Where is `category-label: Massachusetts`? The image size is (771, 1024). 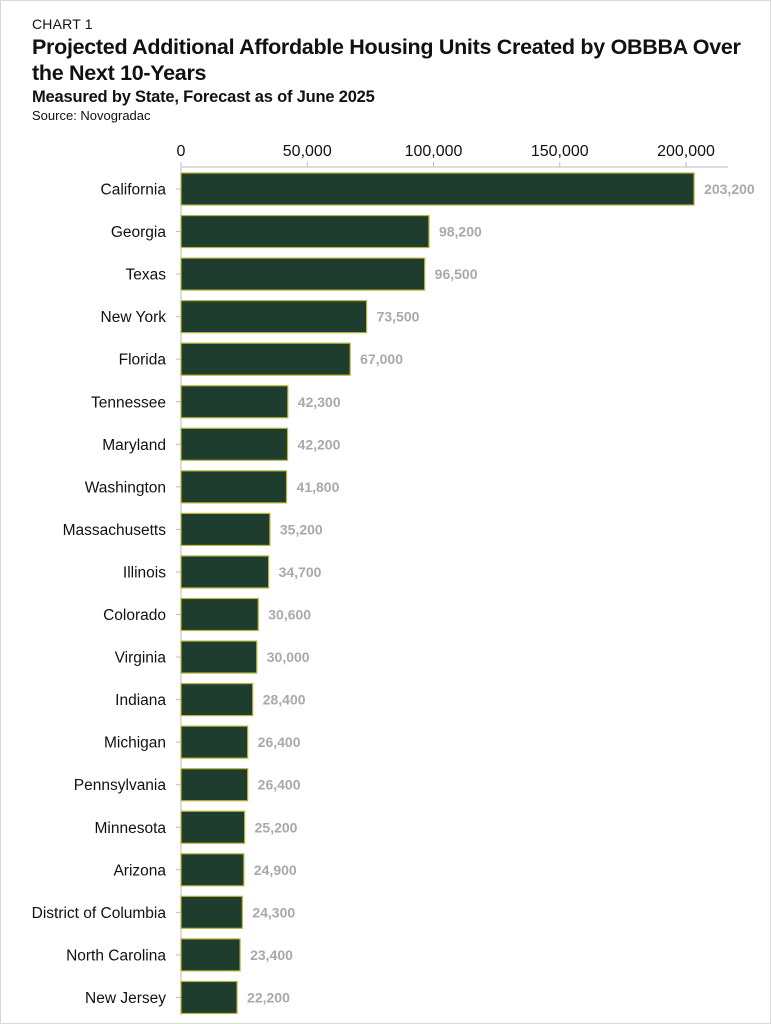 category-label: Massachusetts is located at coordinates (115, 530).